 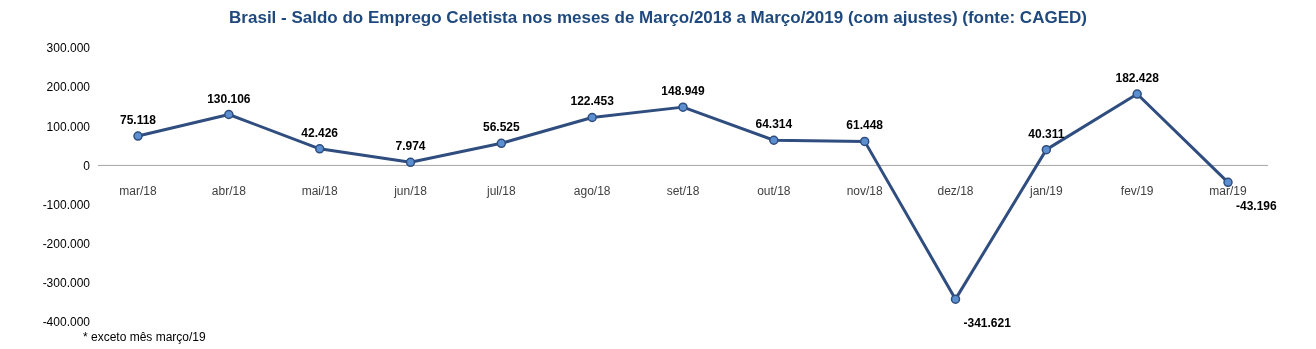 I want to click on y-tick-label: 100.000, so click(x=68, y=126).